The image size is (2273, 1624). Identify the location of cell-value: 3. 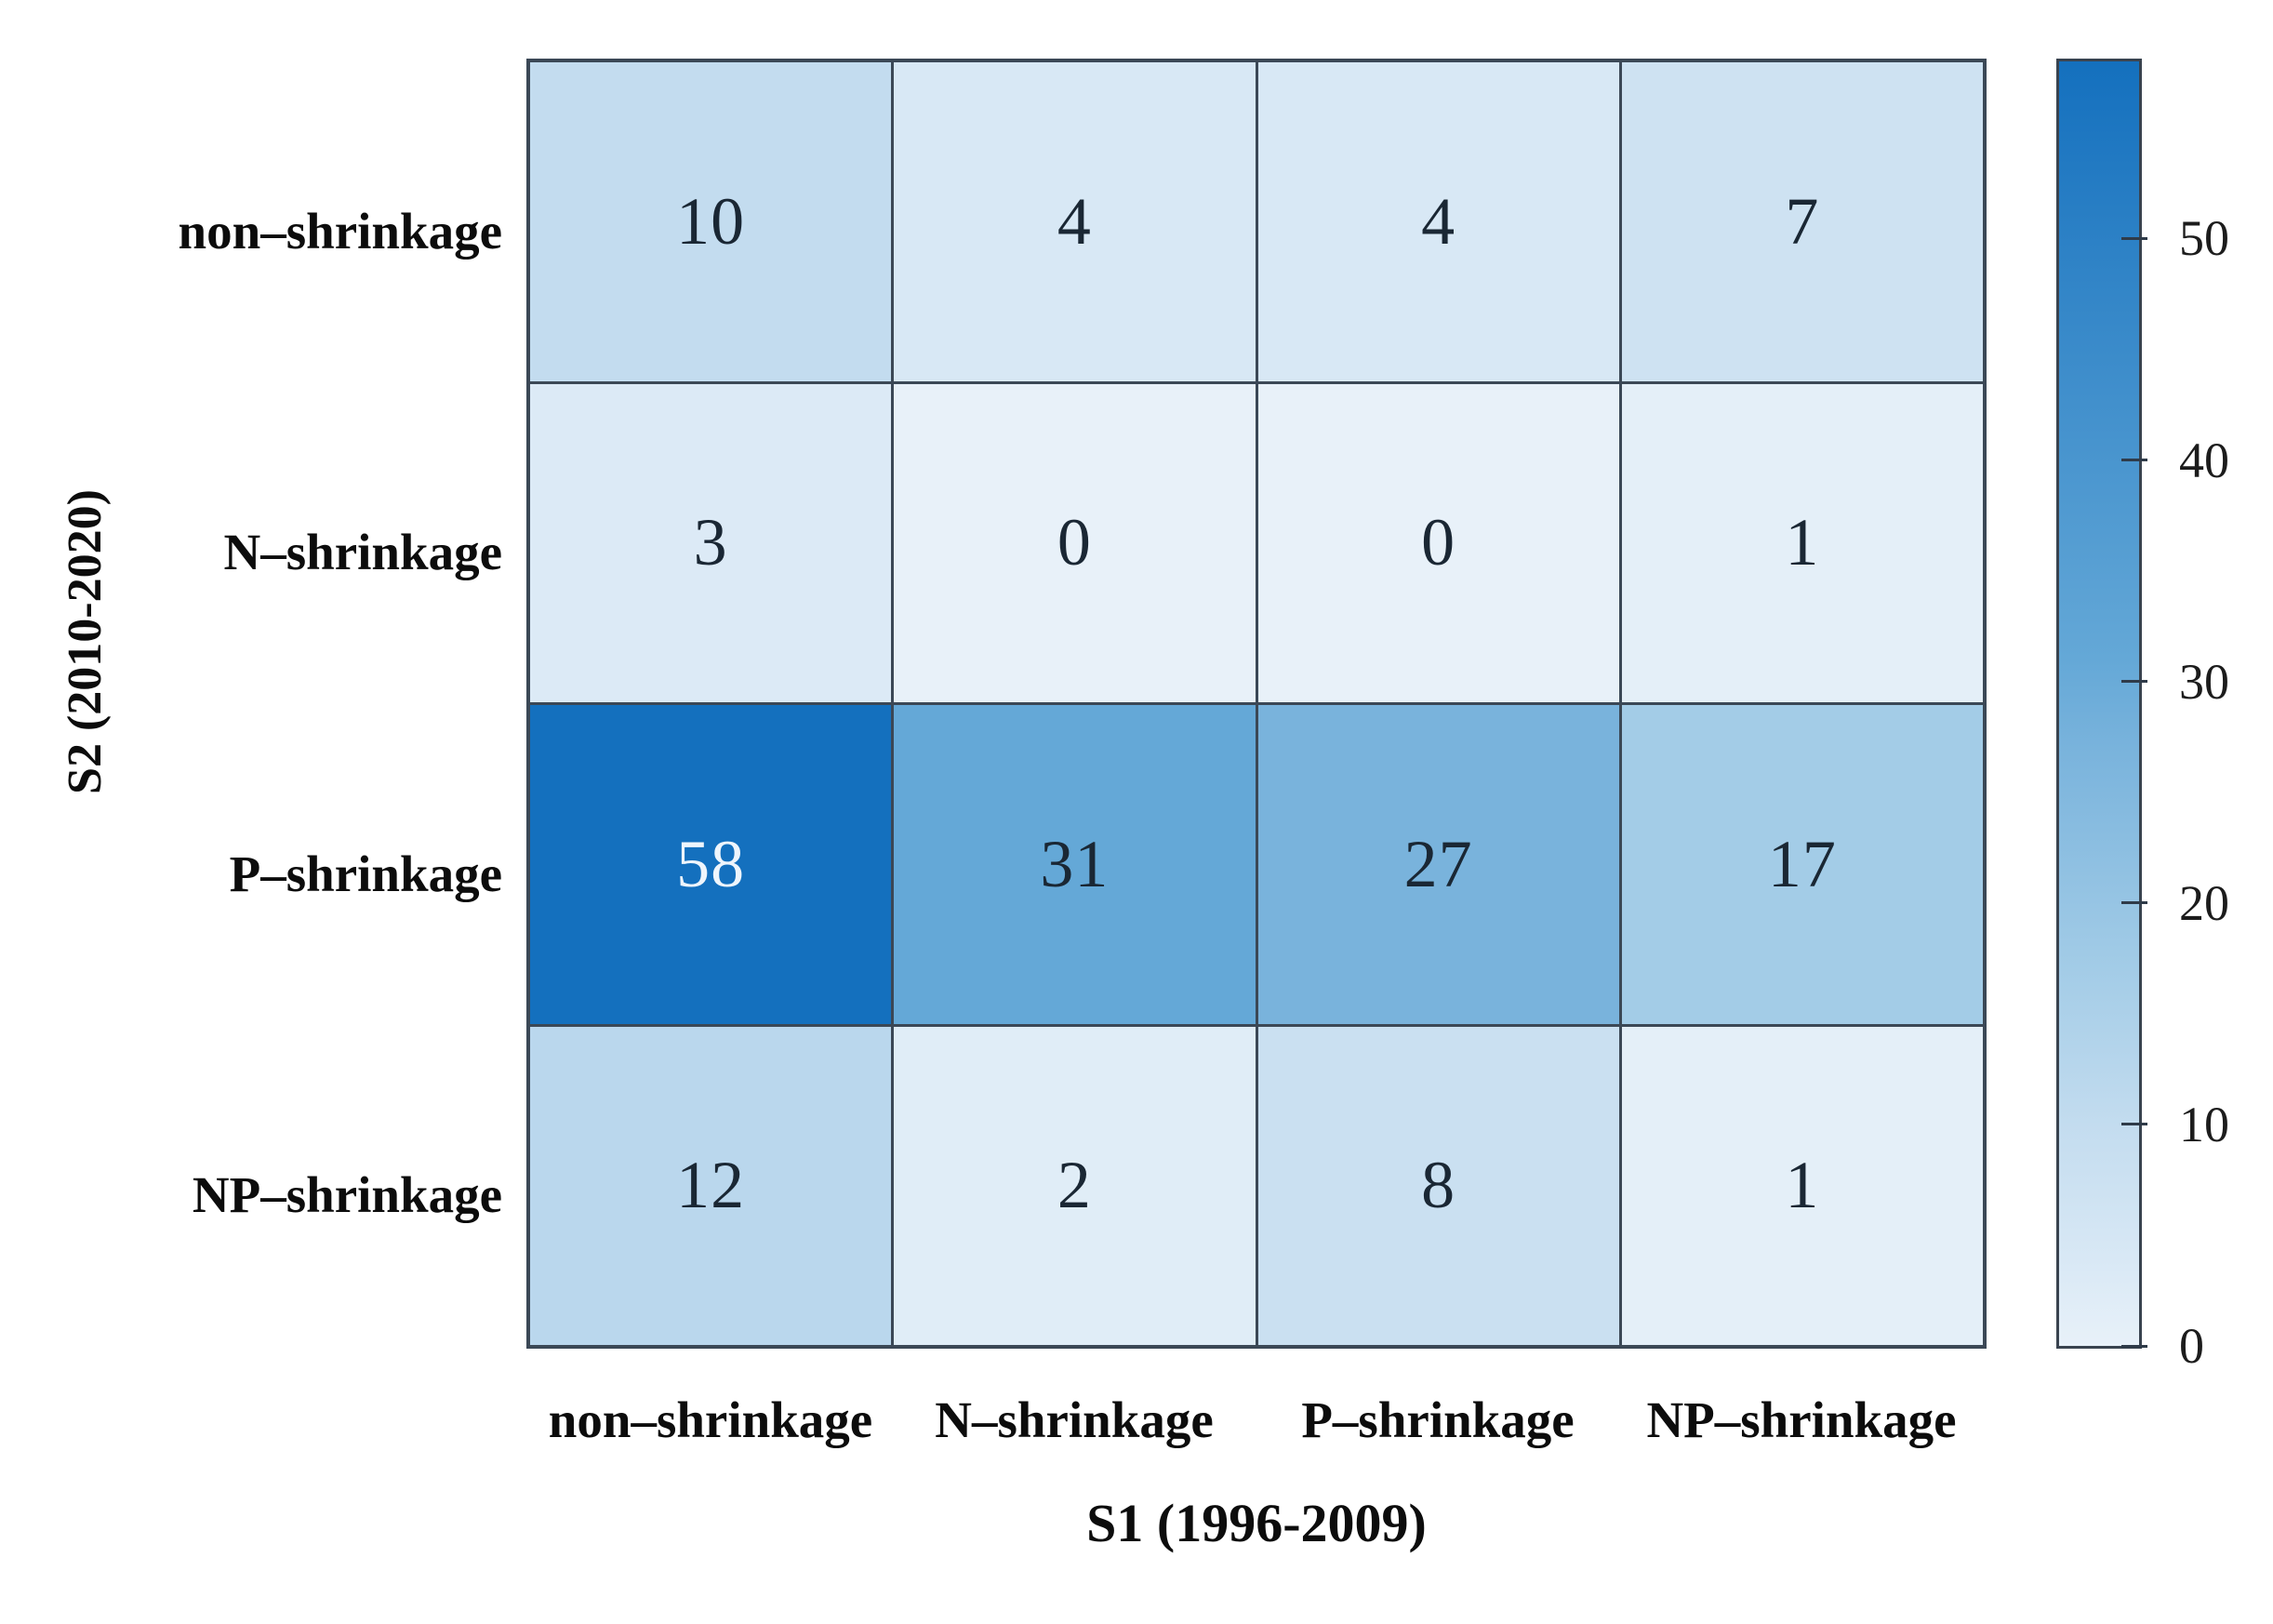
(710, 542).